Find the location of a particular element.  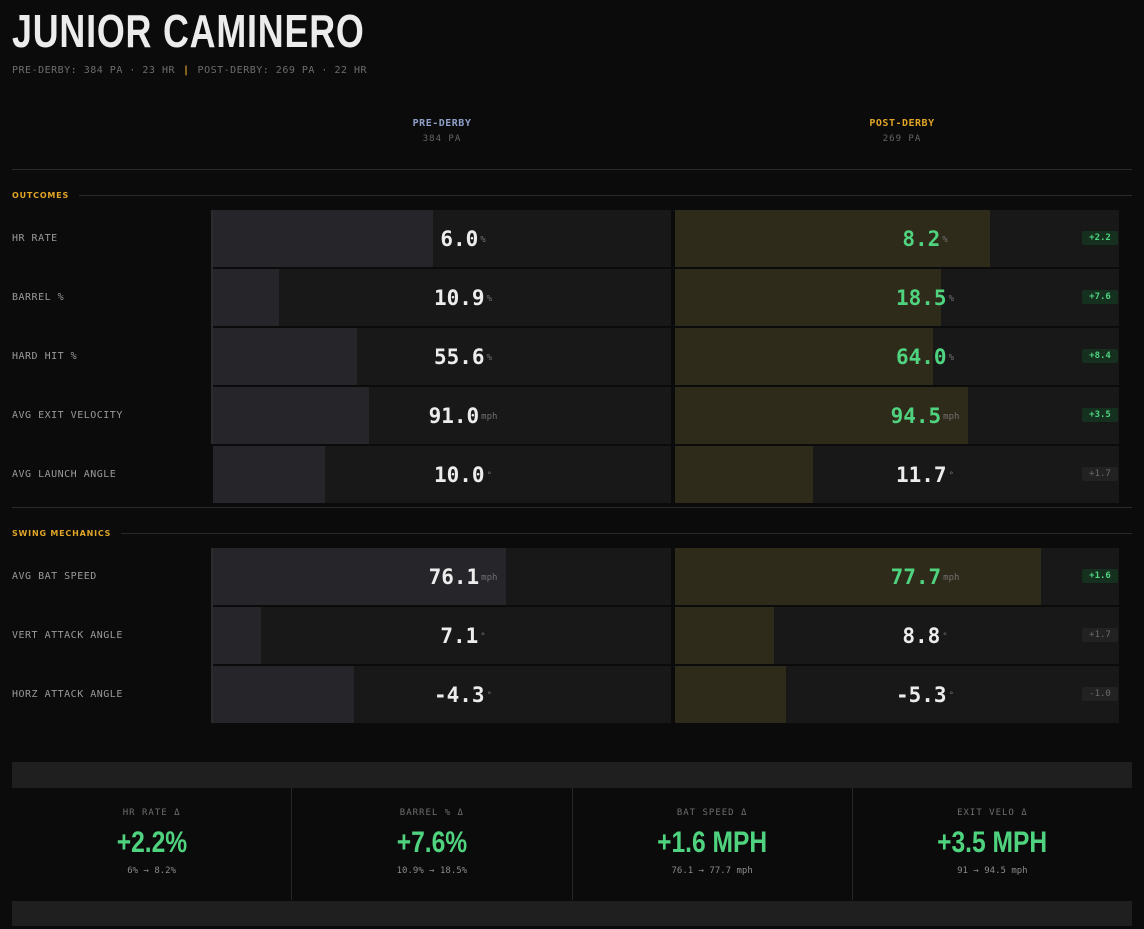

section-outcomes: OUTCOMES is located at coordinates (572, 195).